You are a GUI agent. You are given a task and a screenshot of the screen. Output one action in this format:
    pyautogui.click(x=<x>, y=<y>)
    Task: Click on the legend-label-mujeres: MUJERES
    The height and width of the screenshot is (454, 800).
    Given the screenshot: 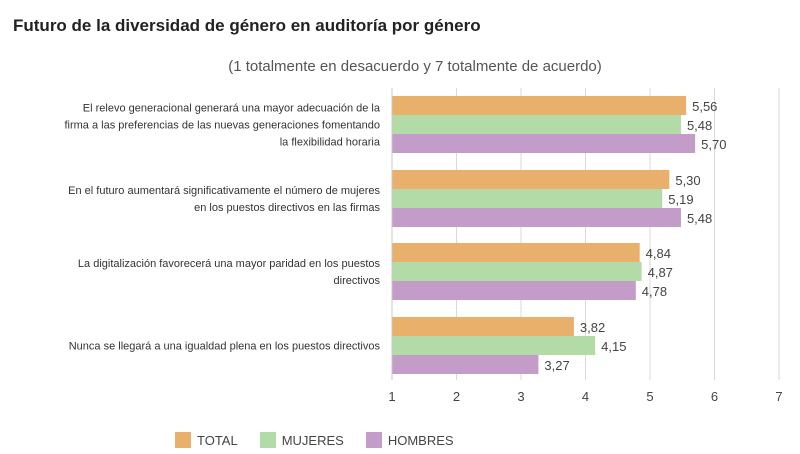 What is the action you would take?
    pyautogui.click(x=312, y=440)
    